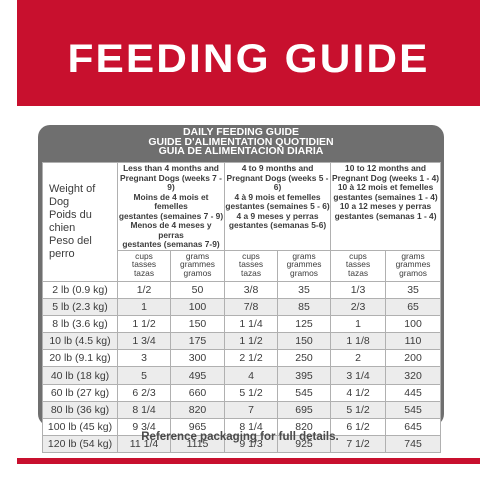 The image size is (480, 480). Describe the element at coordinates (80, 341) in the screenshot. I see `weight-cell: 10 lb (4.5 kg)` at that location.